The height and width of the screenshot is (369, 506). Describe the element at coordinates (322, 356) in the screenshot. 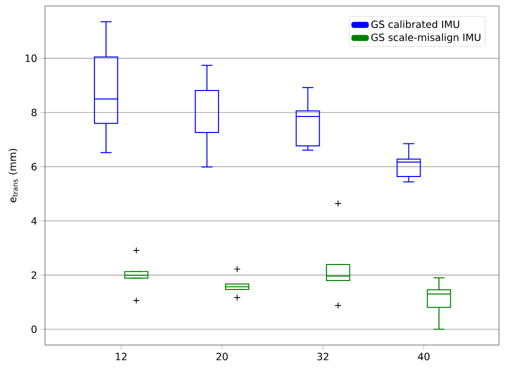

I see `x-tick-label: 32` at that location.